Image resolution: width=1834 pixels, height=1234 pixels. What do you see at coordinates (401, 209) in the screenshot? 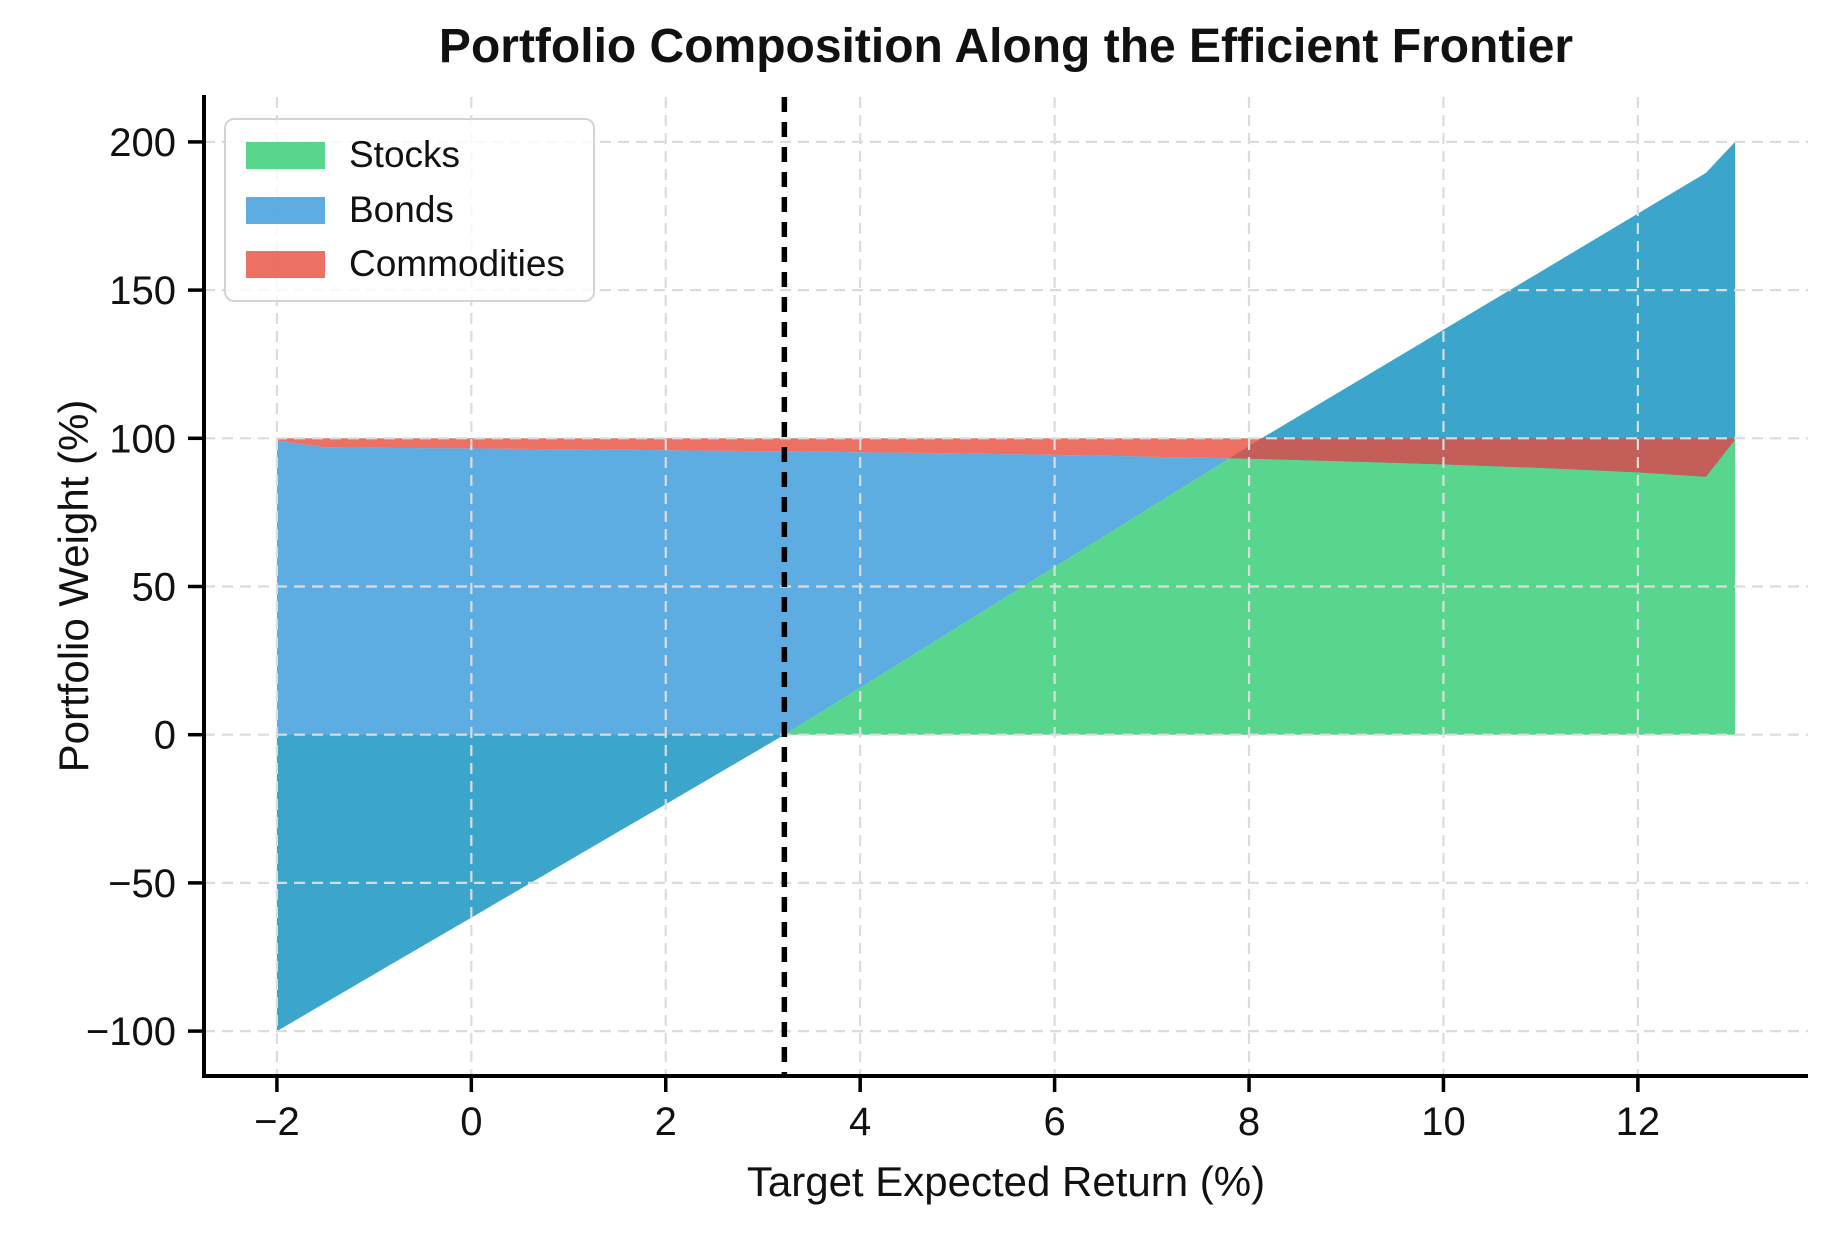
I see `legend-label-bonds: Bonds` at bounding box center [401, 209].